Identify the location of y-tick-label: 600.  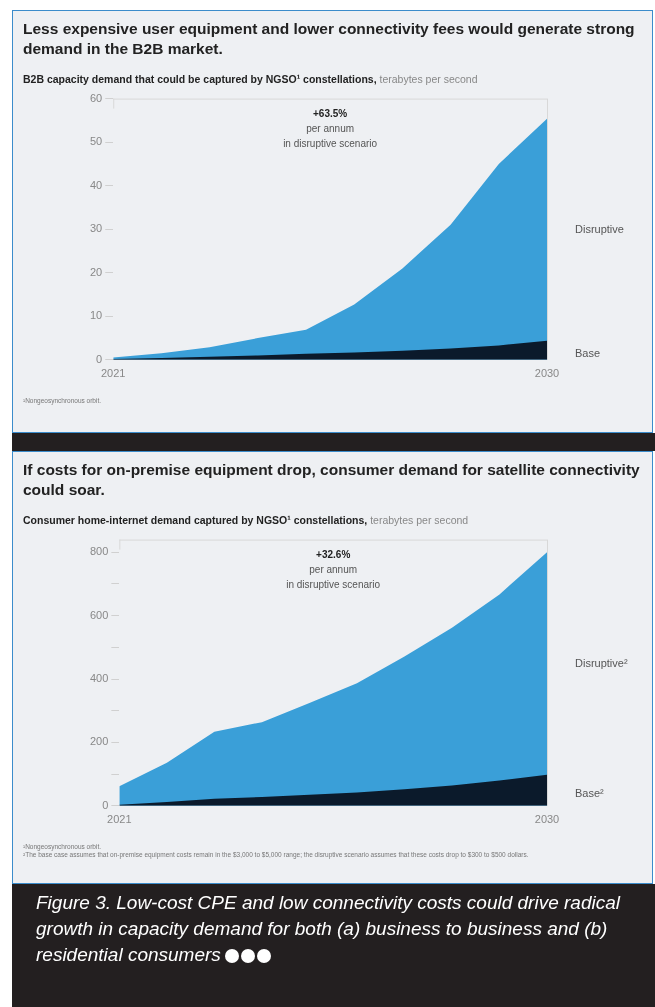
(99, 614).